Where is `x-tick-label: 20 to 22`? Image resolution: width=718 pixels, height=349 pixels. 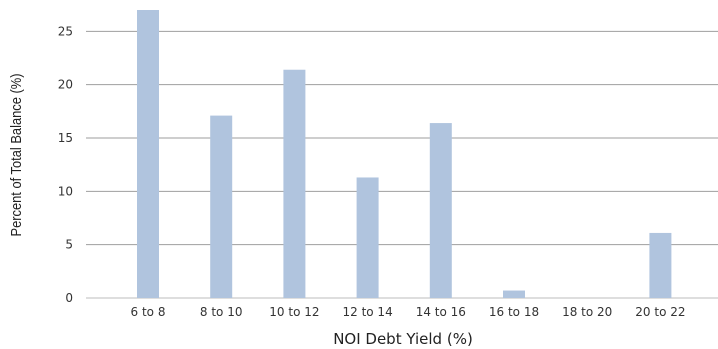 x-tick-label: 20 to 22 is located at coordinates (660, 312).